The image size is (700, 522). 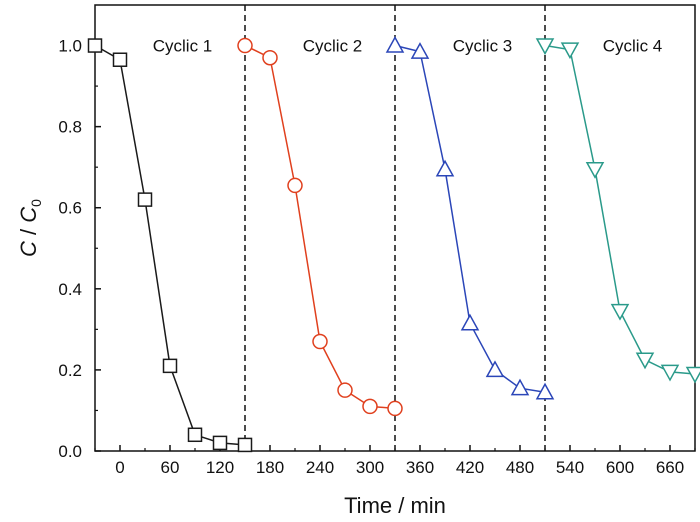 I want to click on series-3-line, so click(x=470, y=218).